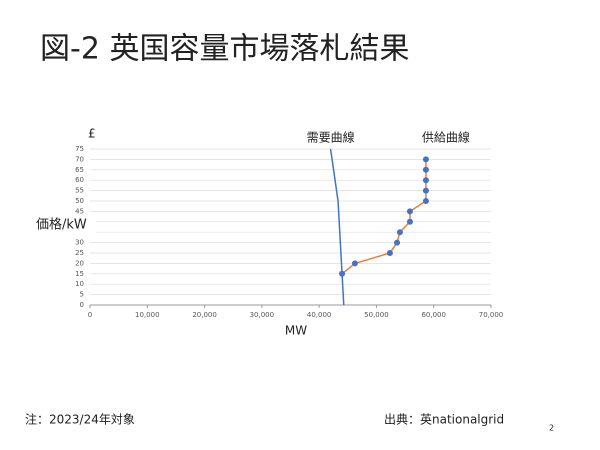  Describe the element at coordinates (331, 137) in the screenshot. I see `series-label: 需要曲線` at that location.